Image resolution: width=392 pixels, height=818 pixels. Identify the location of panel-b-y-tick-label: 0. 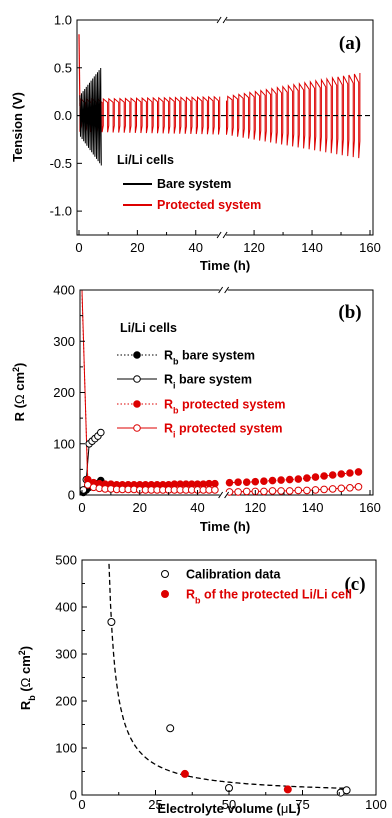
(71, 495).